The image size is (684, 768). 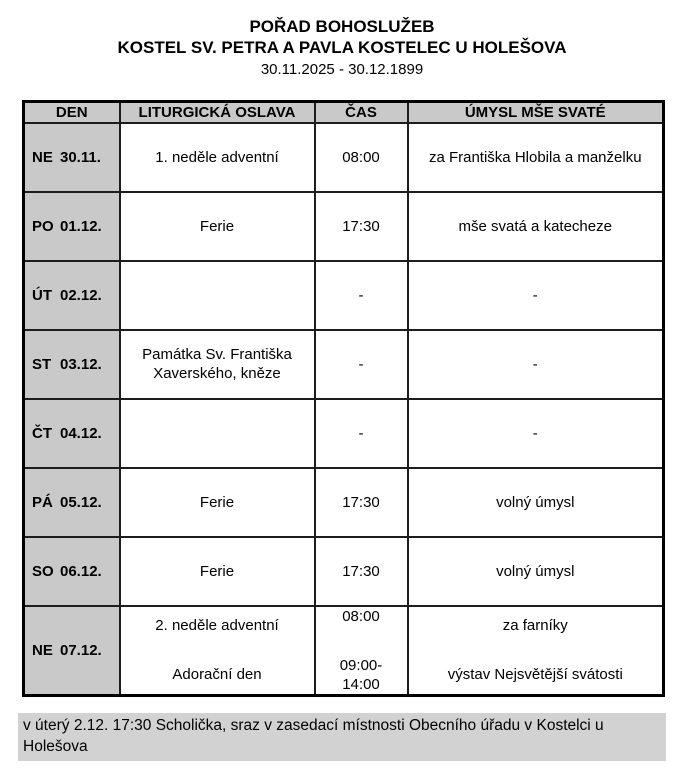 What do you see at coordinates (535, 112) in the screenshot?
I see `column-header-umysl-mse-svate: ÚMYSL MŠE SVATÉ` at bounding box center [535, 112].